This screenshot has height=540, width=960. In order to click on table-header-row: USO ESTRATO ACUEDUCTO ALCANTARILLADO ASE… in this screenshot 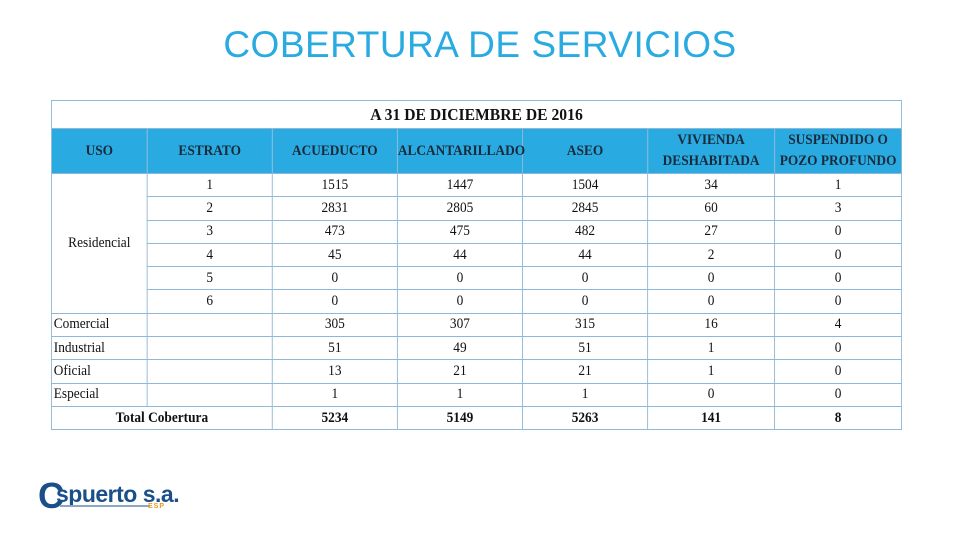, I will do `click(476, 151)`.